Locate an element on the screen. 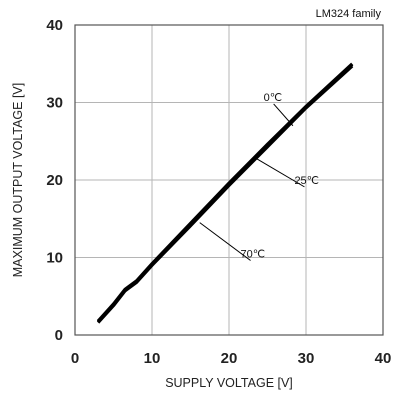  annotation-label: 25℃ is located at coordinates (306, 181).